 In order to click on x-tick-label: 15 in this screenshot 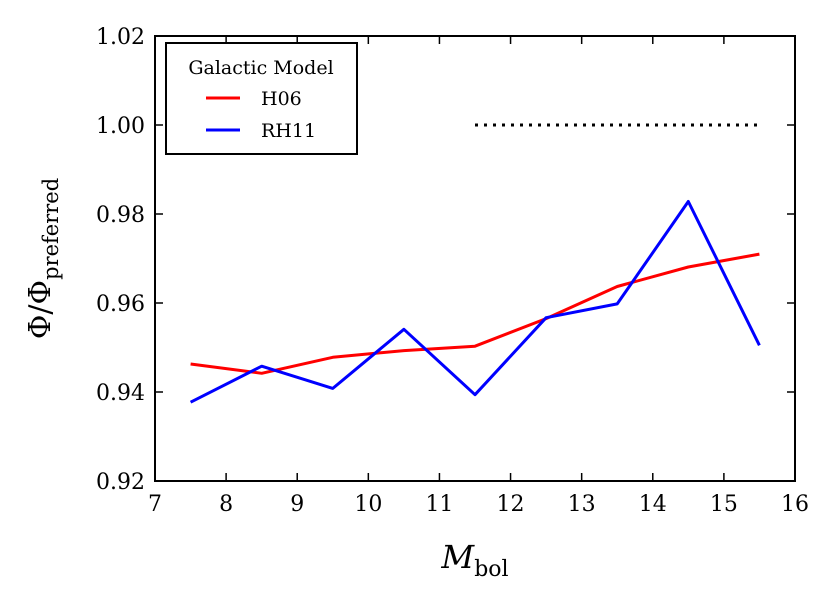, I will do `click(724, 504)`.